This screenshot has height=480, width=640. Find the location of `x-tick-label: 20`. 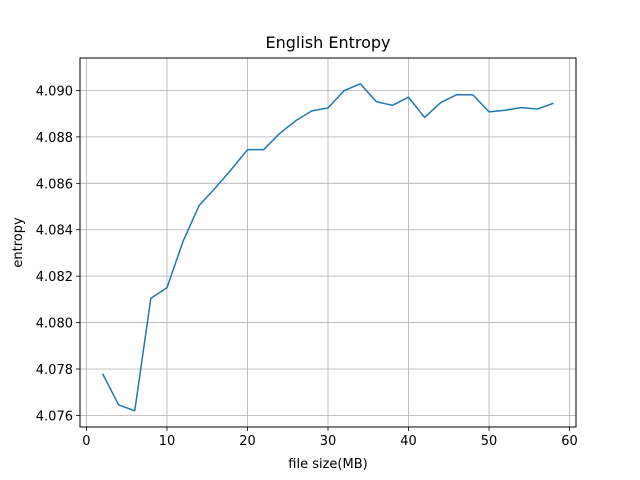

x-tick-label: 20 is located at coordinates (247, 441).